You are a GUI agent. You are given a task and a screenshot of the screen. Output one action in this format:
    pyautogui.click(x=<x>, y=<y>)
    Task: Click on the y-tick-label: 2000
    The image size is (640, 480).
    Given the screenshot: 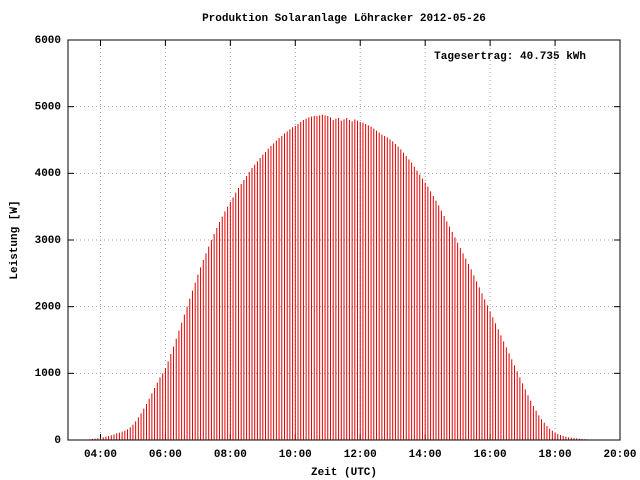 What is the action you would take?
    pyautogui.click(x=48, y=308)
    